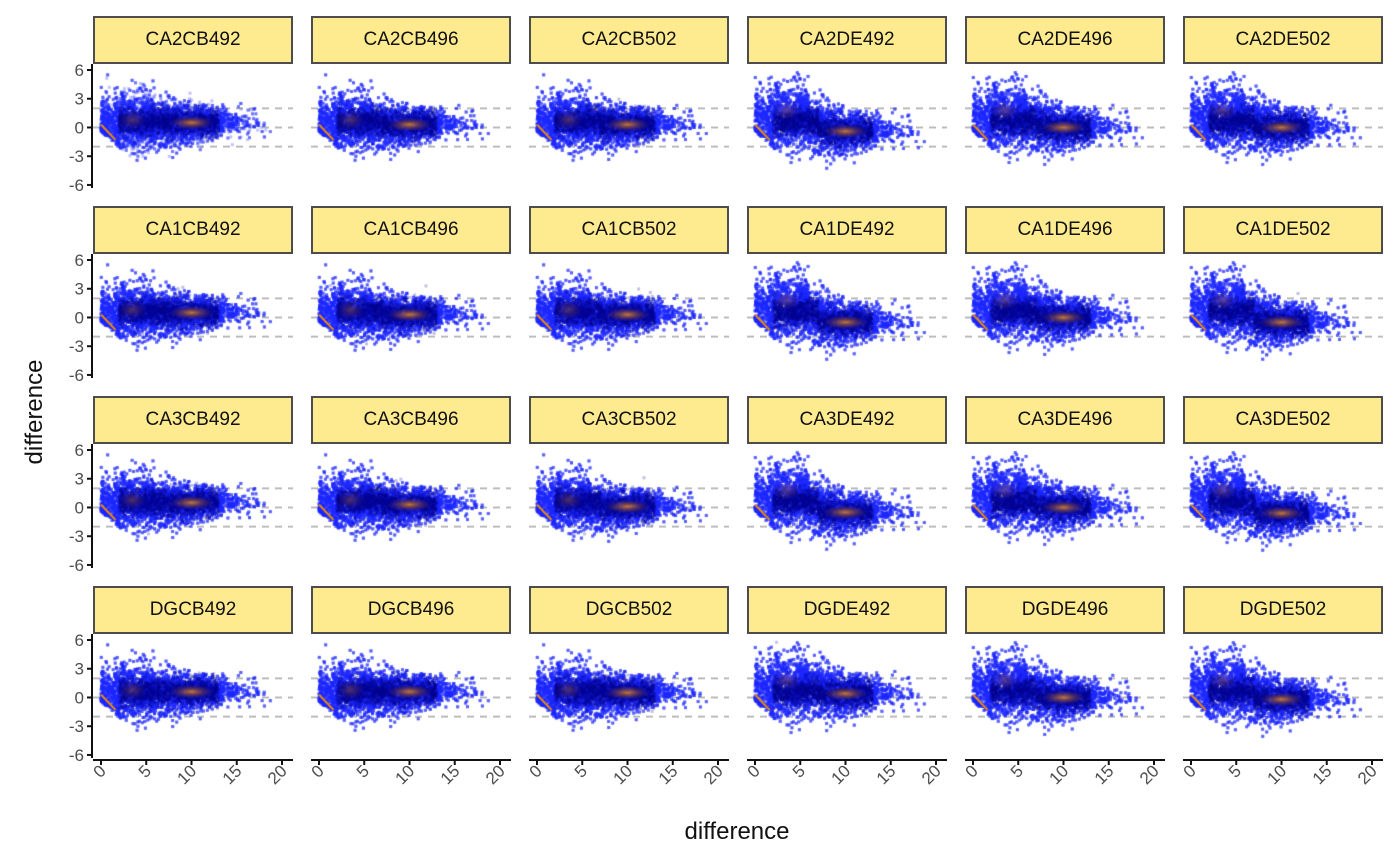 The width and height of the screenshot is (1400, 866). I want to click on facet-strip: CA3CB502, so click(629, 420).